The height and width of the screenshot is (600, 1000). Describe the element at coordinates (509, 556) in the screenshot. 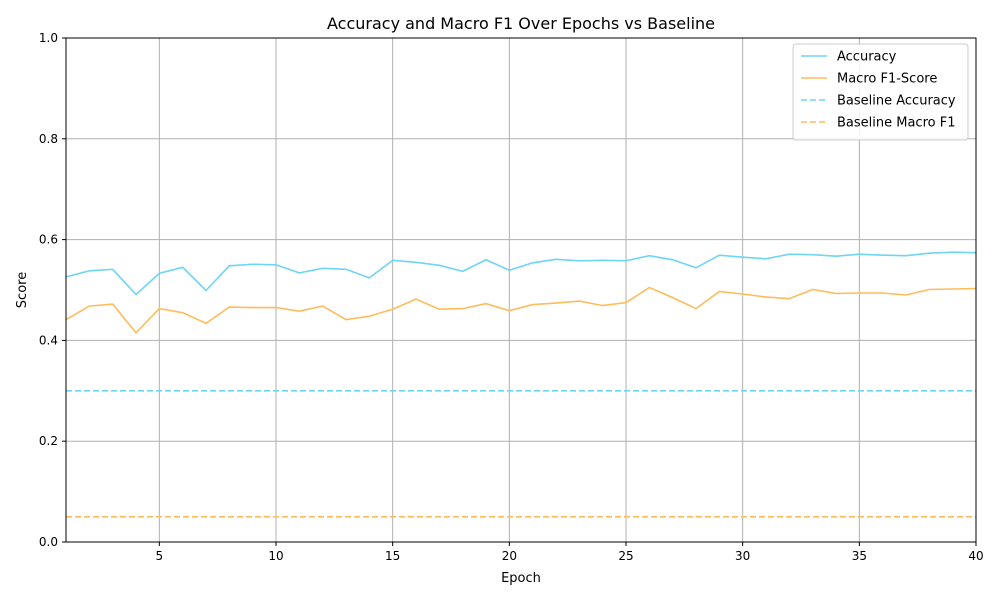

I see `x-tick-label: 20` at that location.